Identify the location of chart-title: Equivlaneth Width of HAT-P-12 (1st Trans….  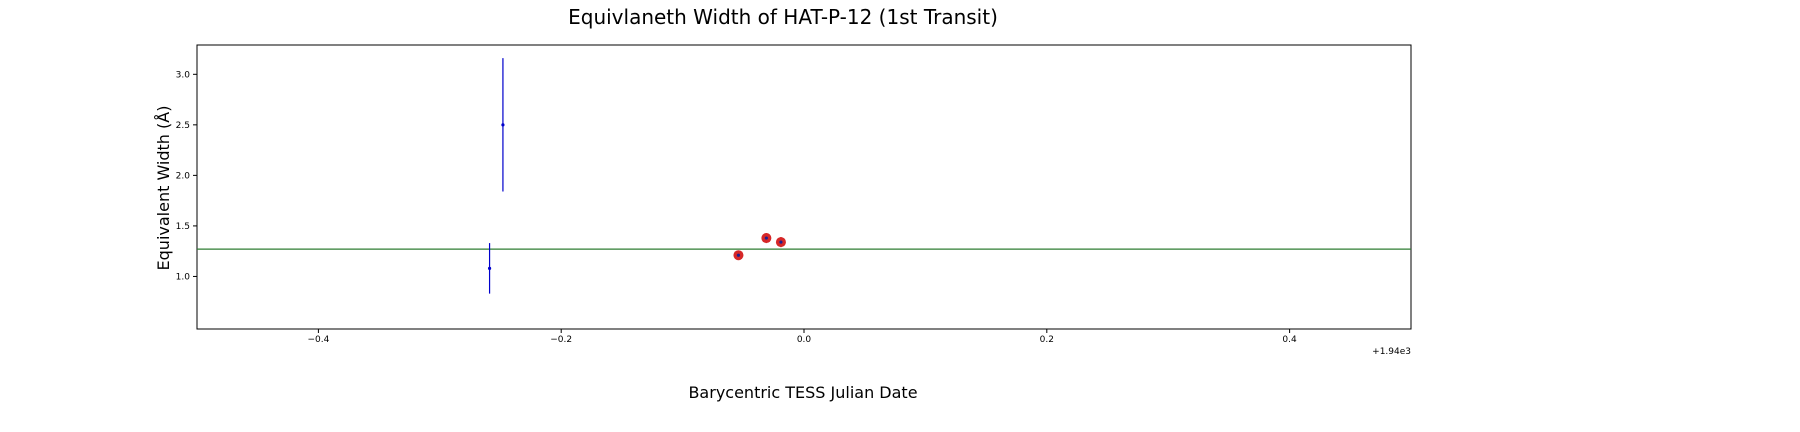
(783, 17).